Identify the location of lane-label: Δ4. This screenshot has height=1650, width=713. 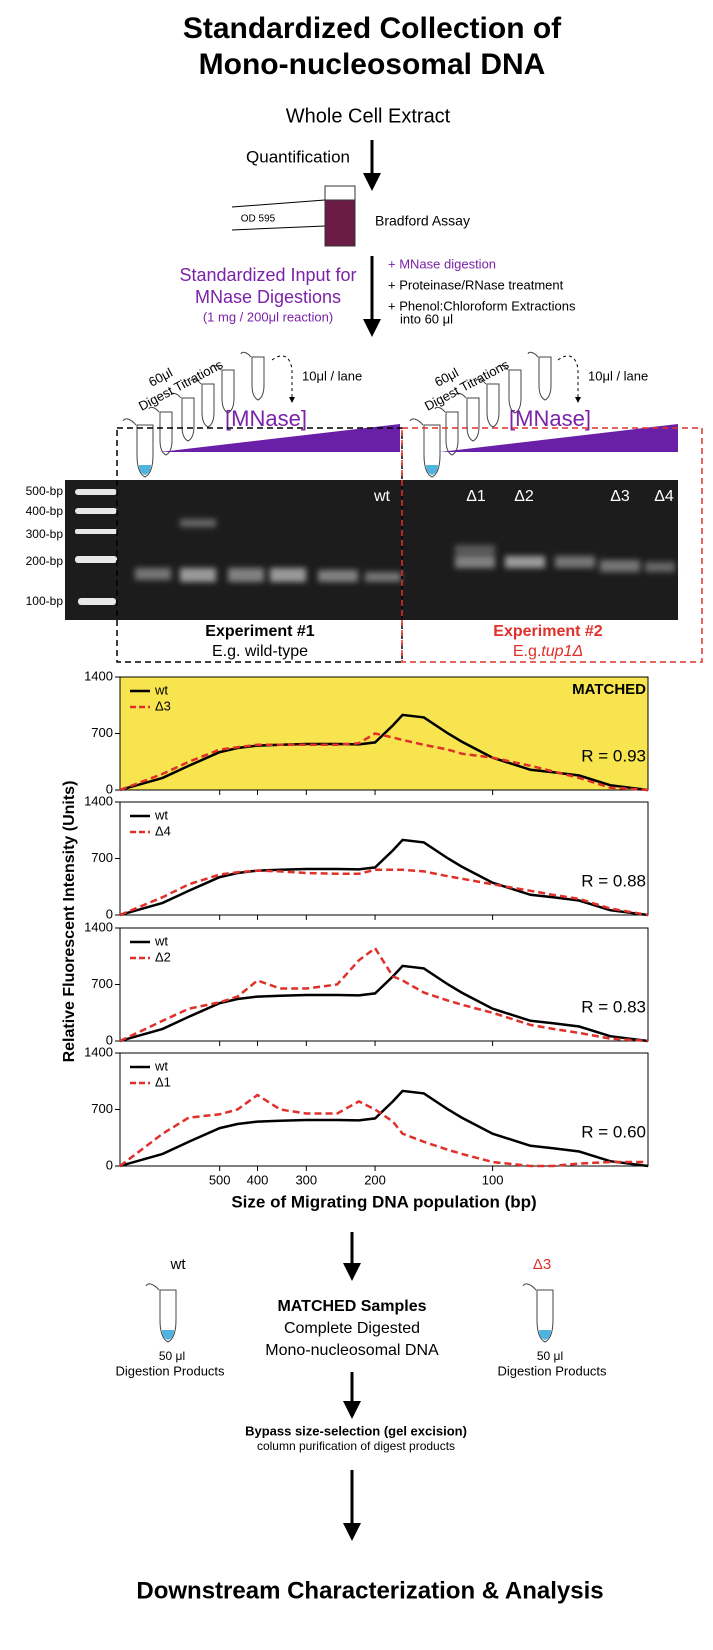
(664, 496).